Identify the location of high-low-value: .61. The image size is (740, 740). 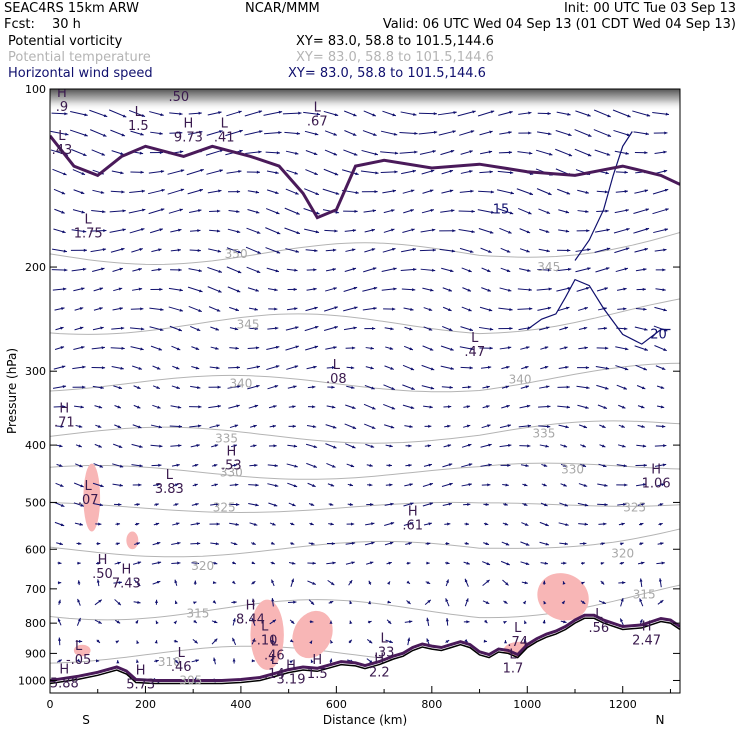
(412, 525).